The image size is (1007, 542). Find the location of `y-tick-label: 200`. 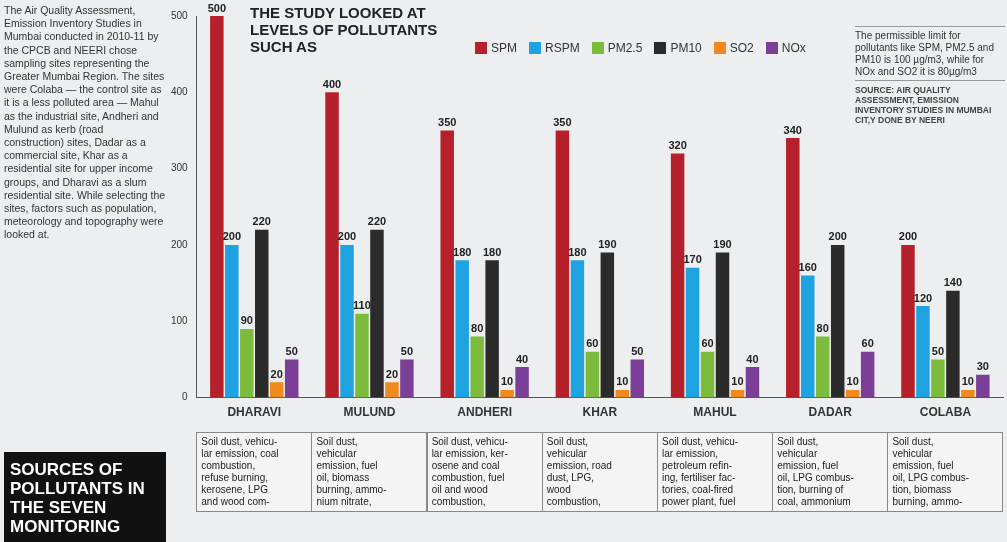

y-tick-label: 200 is located at coordinates (180, 244).